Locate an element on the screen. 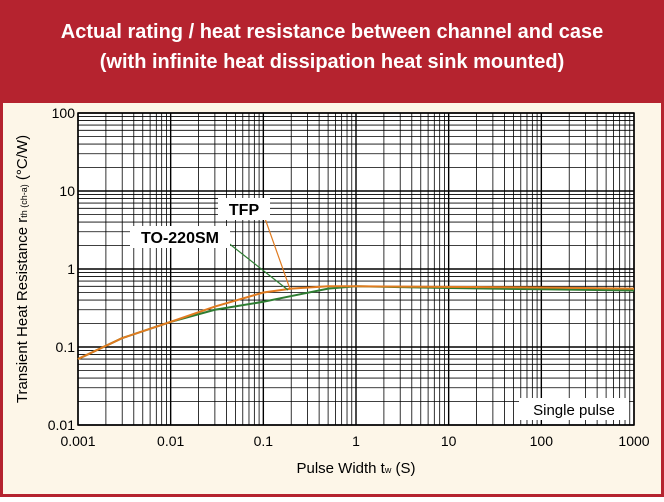  y-tick-label: 100 is located at coordinates (64, 113).